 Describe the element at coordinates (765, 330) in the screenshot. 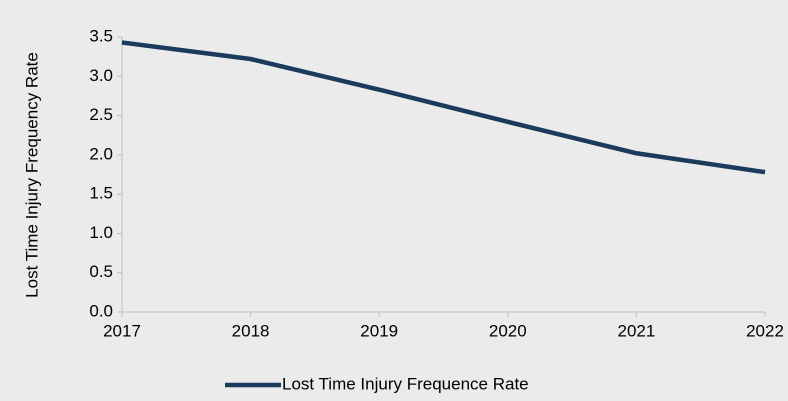

I see `x-tick-label: 2022` at that location.